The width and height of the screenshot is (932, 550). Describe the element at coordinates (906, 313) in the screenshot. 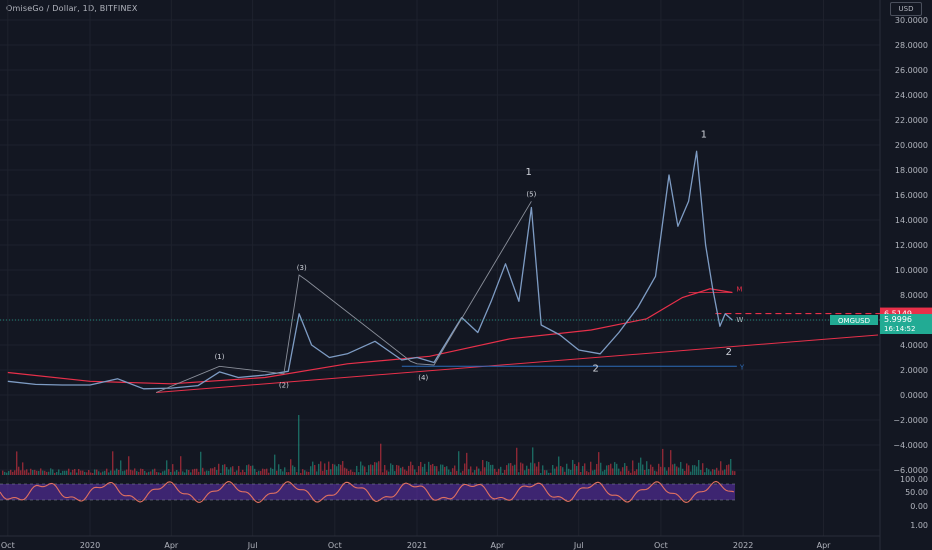

I see `red-level-tag-bg` at that location.